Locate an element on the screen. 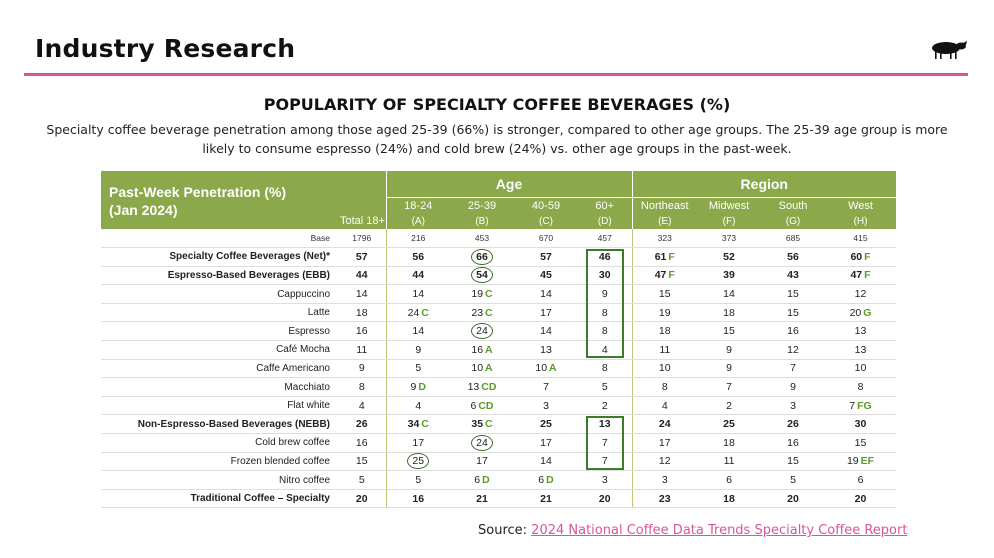 Image resolution: width=994 pixels, height=558 pixels. title-divider is located at coordinates (496, 74).